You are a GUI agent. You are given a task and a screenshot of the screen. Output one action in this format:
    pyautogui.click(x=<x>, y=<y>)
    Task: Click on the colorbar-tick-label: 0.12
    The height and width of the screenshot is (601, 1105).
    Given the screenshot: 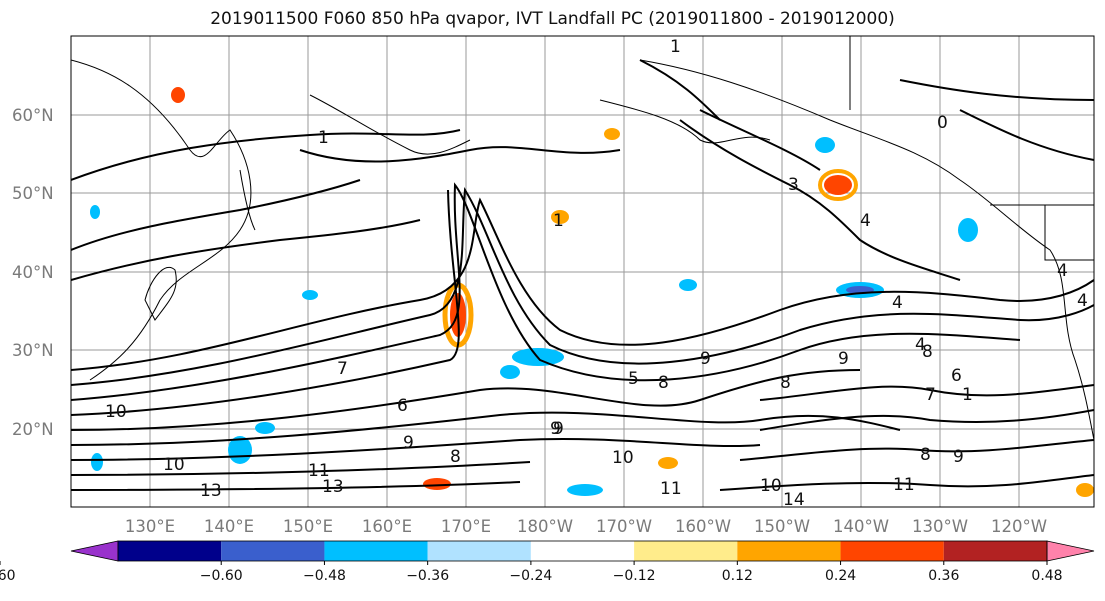 What is the action you would take?
    pyautogui.click(x=737, y=576)
    